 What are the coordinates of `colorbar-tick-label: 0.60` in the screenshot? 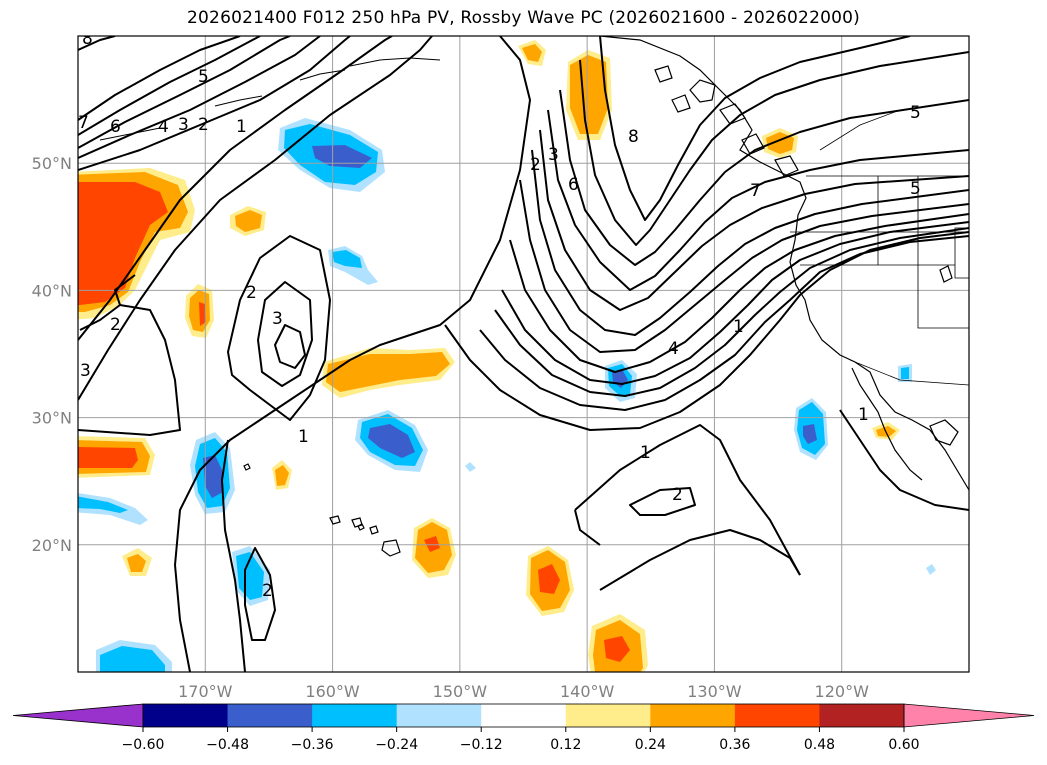 It's located at (903, 745).